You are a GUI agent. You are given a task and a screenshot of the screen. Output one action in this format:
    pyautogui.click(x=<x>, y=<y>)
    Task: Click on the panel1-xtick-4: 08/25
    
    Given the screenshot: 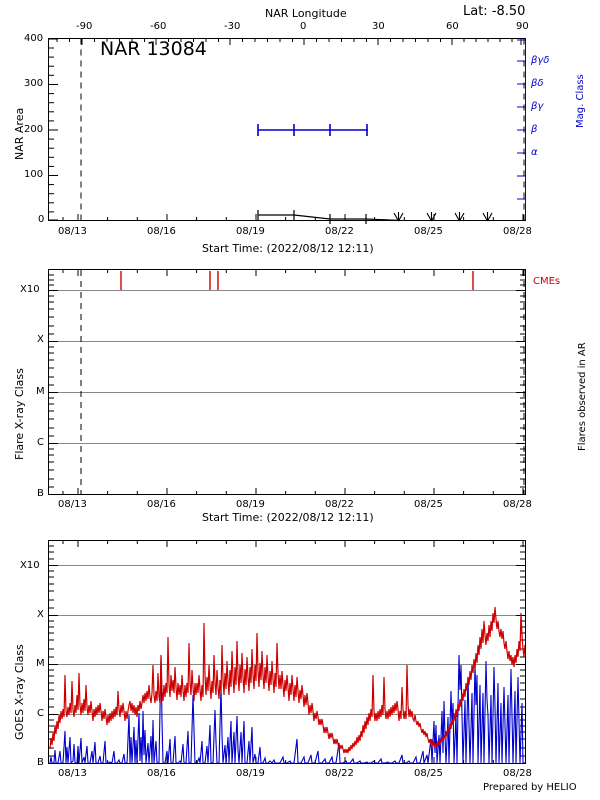 What is the action you would take?
    pyautogui.click(x=428, y=231)
    